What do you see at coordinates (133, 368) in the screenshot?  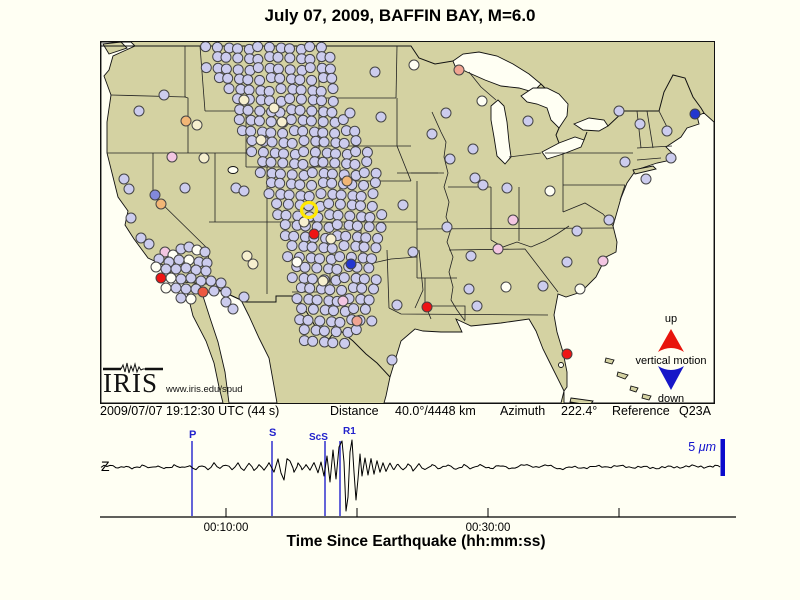 I see `iris-logo-waveform-icon` at bounding box center [133, 368].